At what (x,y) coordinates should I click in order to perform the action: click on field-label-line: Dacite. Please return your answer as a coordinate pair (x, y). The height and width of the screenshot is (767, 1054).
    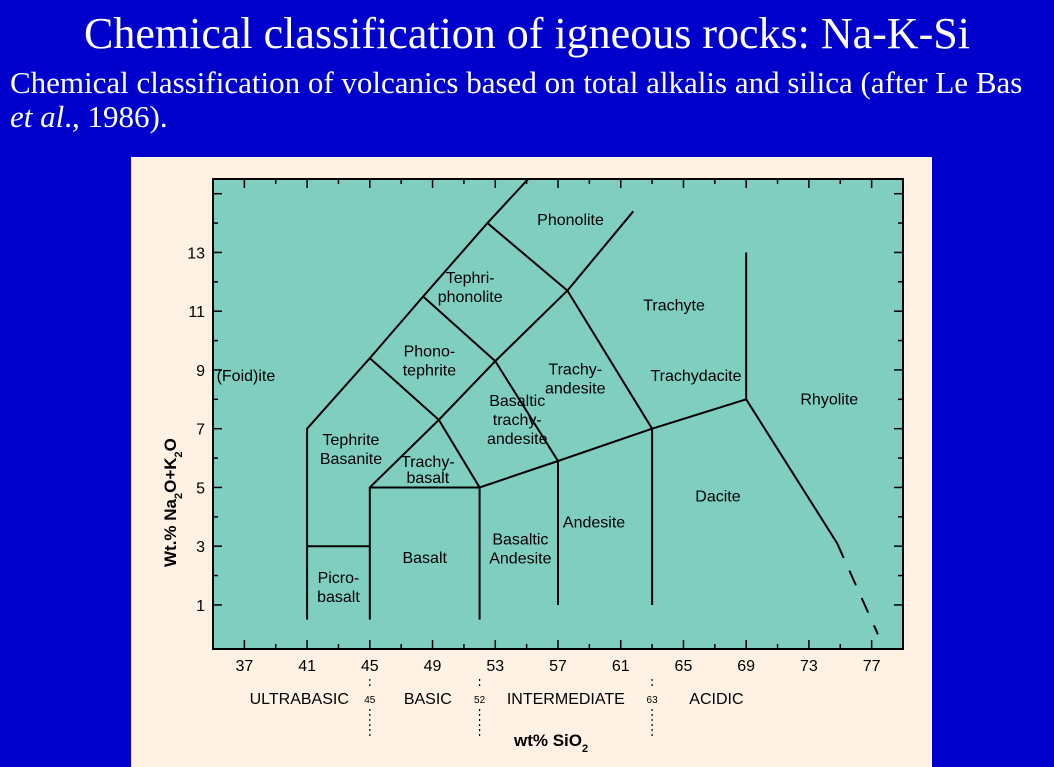
    Looking at the image, I should click on (717, 496).